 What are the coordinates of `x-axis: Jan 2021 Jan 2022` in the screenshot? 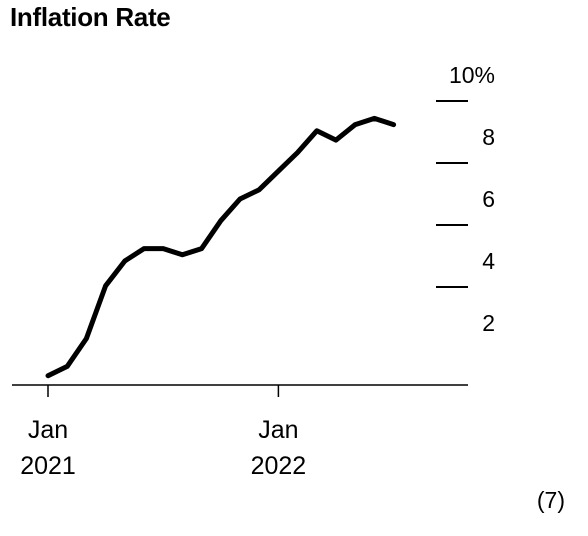 It's located at (240, 432).